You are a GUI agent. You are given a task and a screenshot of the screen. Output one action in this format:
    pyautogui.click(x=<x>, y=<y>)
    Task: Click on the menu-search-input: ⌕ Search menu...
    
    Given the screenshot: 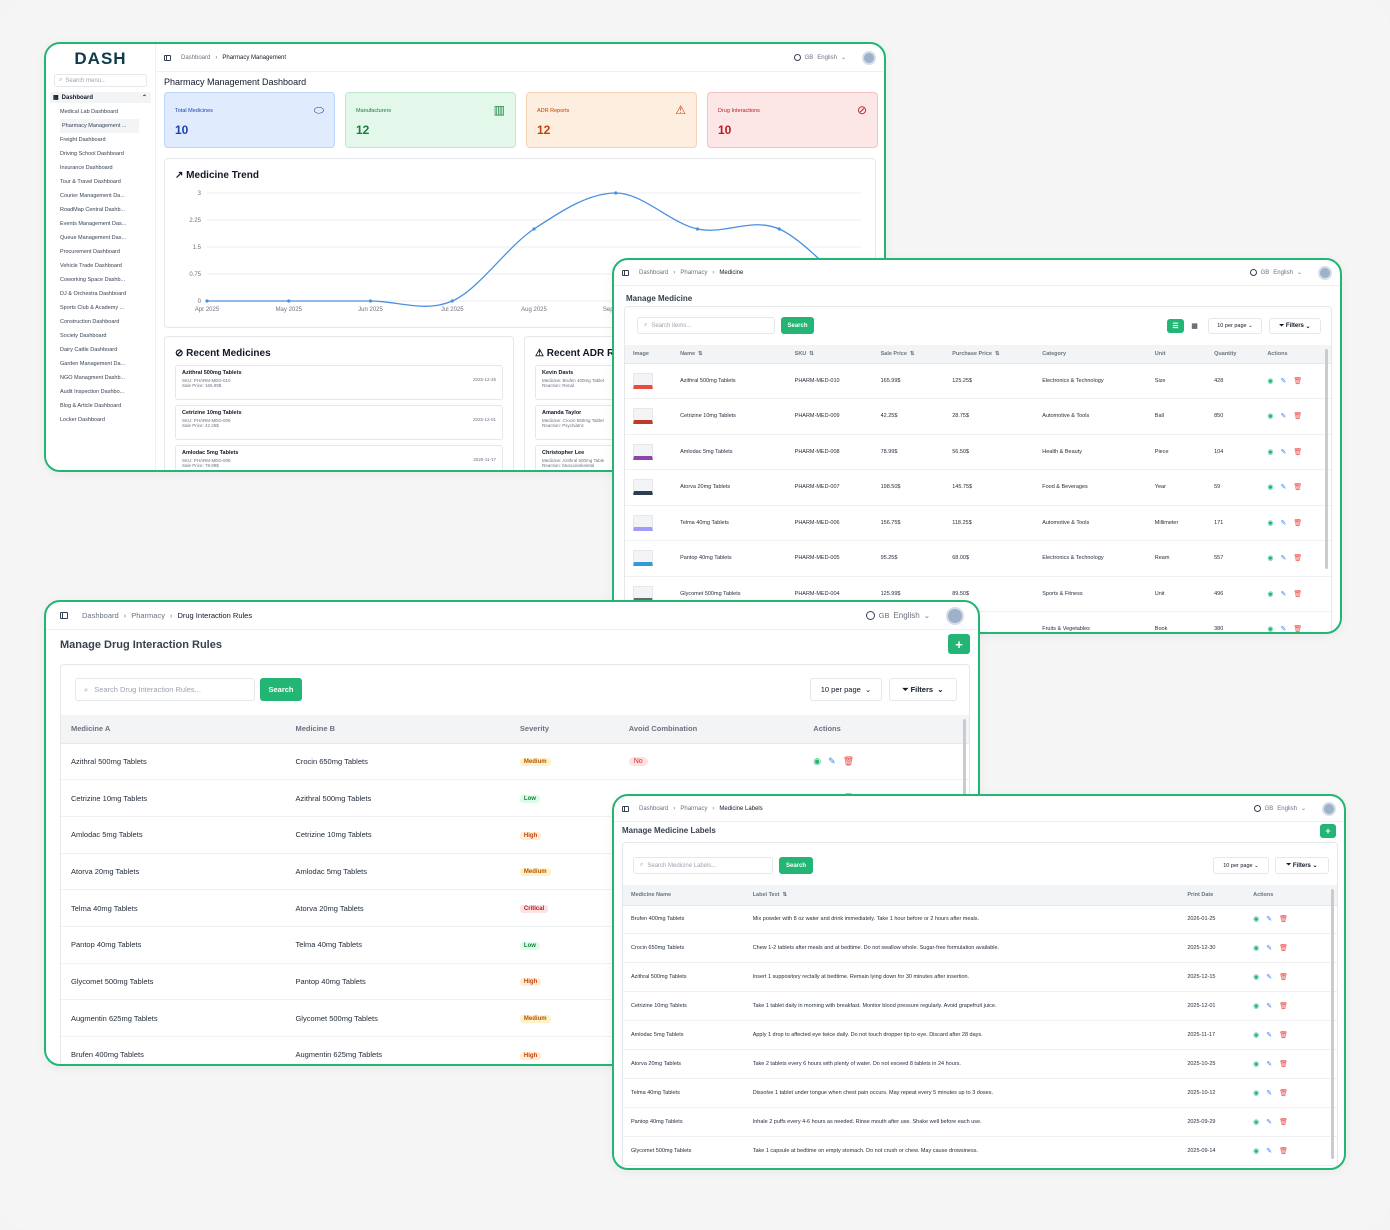 What is the action you would take?
    pyautogui.click(x=100, y=80)
    